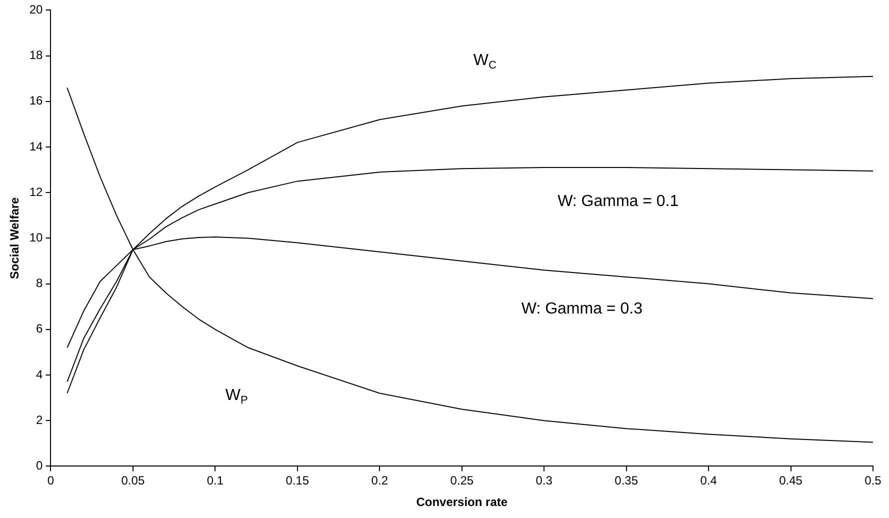  Describe the element at coordinates (215, 481) in the screenshot. I see `x-tick-label: 0.1` at that location.